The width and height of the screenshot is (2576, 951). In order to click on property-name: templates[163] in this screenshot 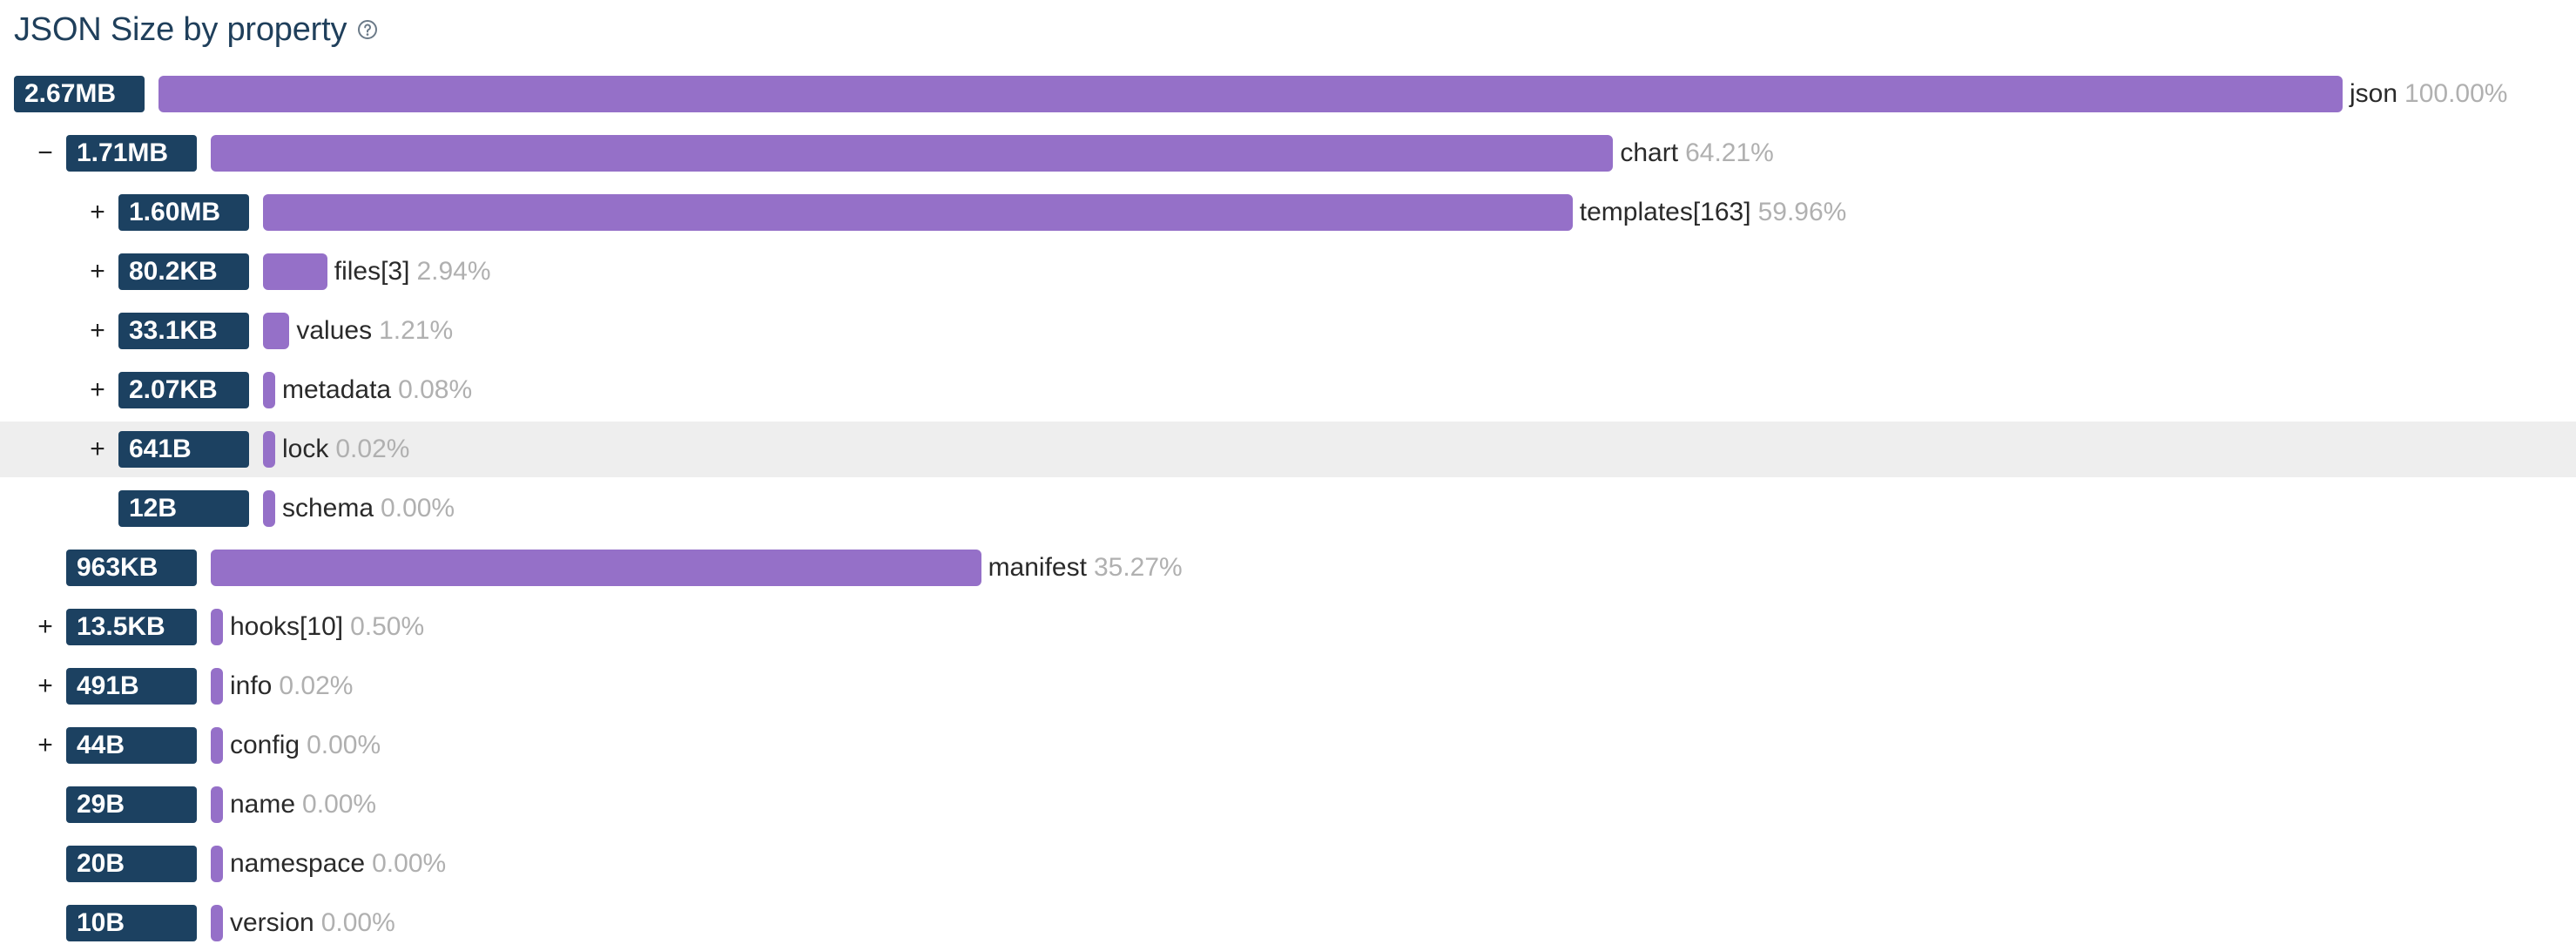, I will do `click(1665, 212)`.